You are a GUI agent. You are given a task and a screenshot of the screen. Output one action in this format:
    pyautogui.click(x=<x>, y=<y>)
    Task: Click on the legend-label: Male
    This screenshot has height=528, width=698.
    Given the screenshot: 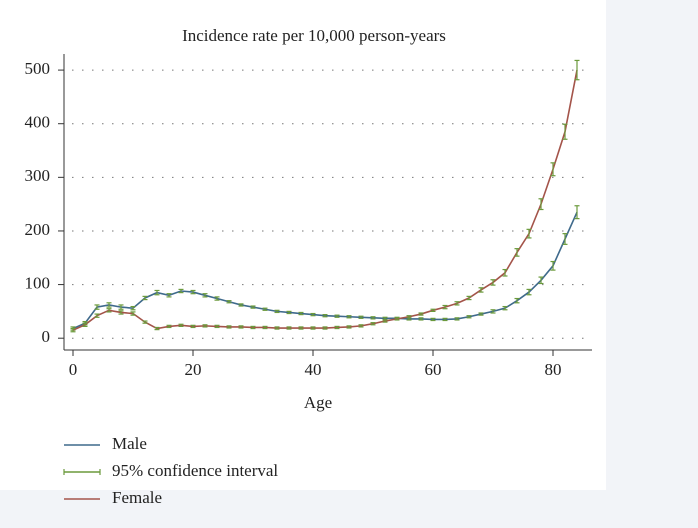 What is the action you would take?
    pyautogui.click(x=129, y=443)
    